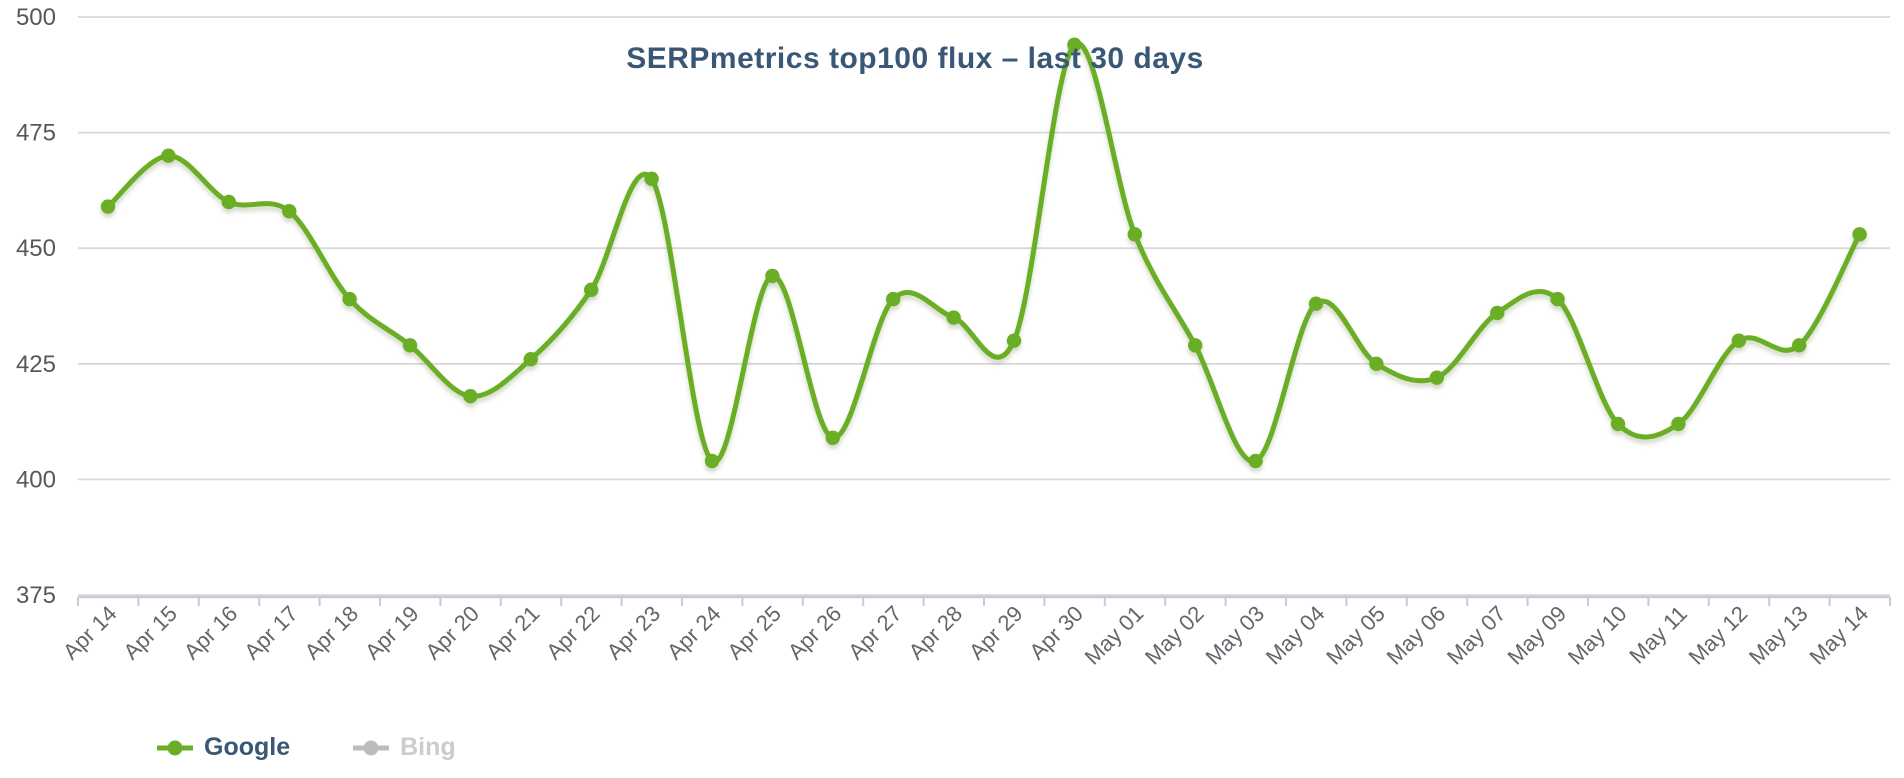  I want to click on legend-label-google: Google, so click(247, 747).